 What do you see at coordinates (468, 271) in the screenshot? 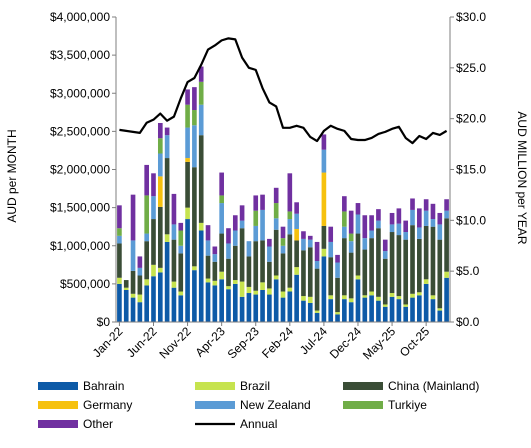
I see `y-right-tick-label: $5.0` at bounding box center [468, 271].